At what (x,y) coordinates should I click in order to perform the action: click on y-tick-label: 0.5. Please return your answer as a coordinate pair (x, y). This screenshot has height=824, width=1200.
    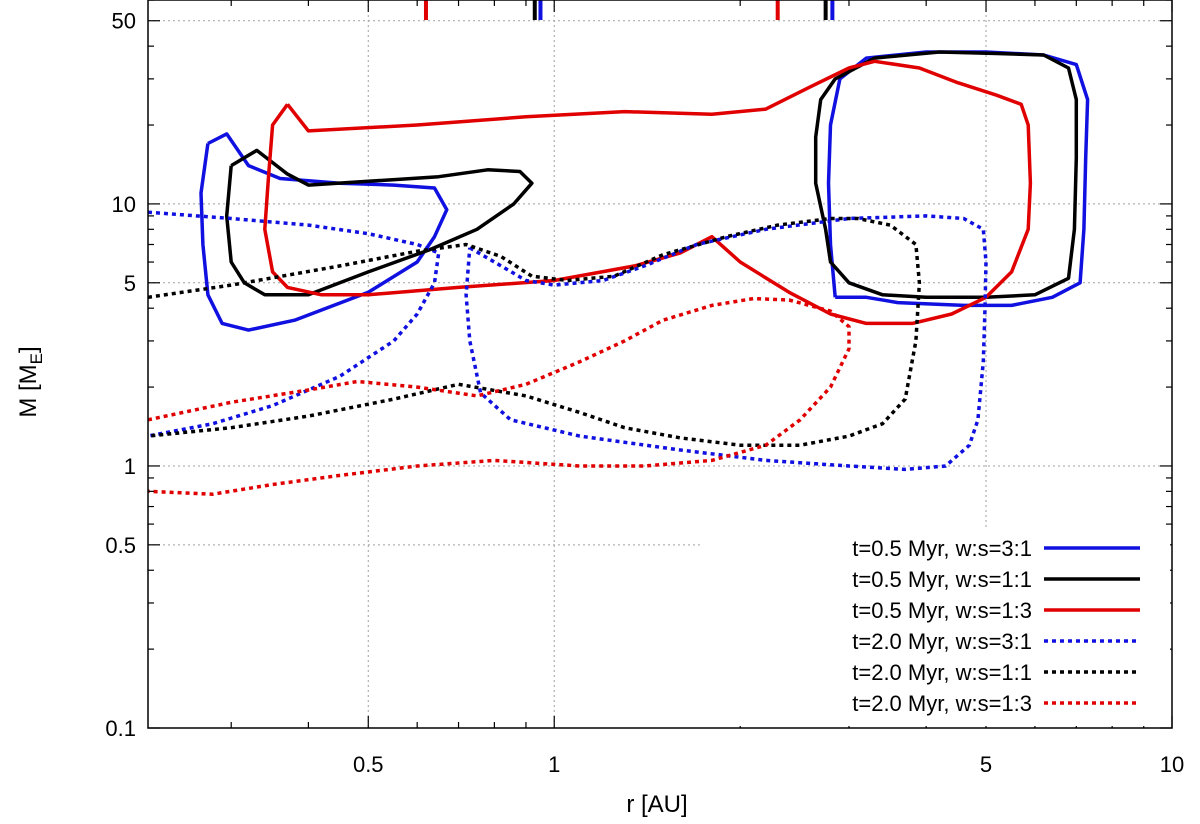
    Looking at the image, I should click on (120, 545).